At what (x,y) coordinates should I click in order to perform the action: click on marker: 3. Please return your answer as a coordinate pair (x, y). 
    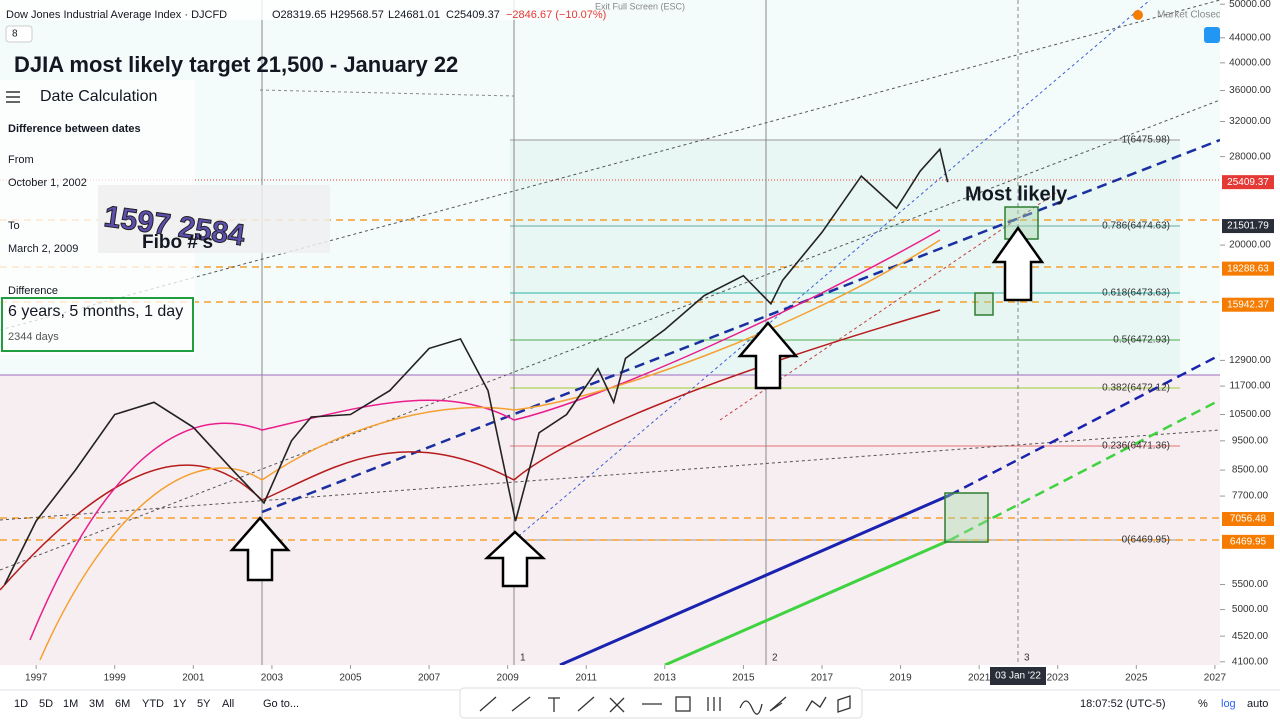
    Looking at the image, I should click on (1027, 658).